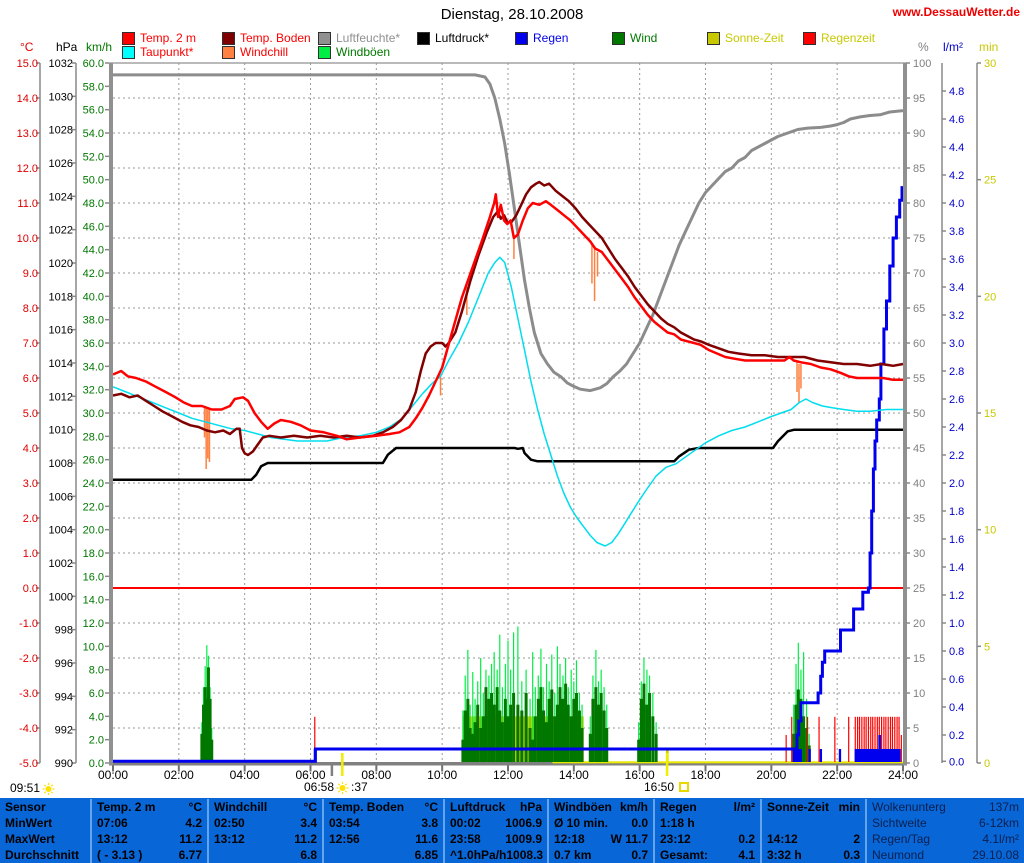 The height and width of the screenshot is (863, 1024). Describe the element at coordinates (93, 601) in the screenshot. I see `svg-text: 14.0` at that location.